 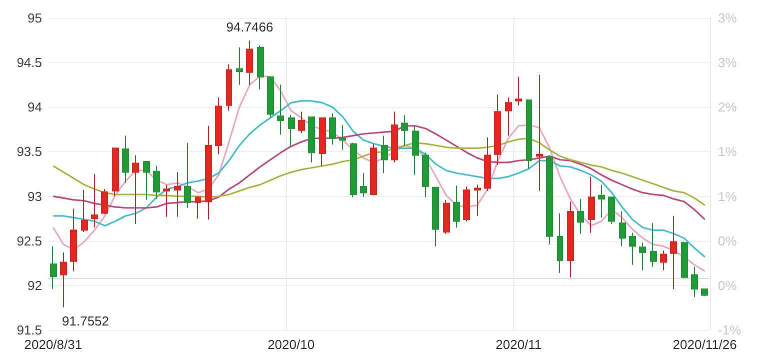 What do you see at coordinates (29, 62) in the screenshot?
I see `y-tick-label: 94.5` at bounding box center [29, 62].